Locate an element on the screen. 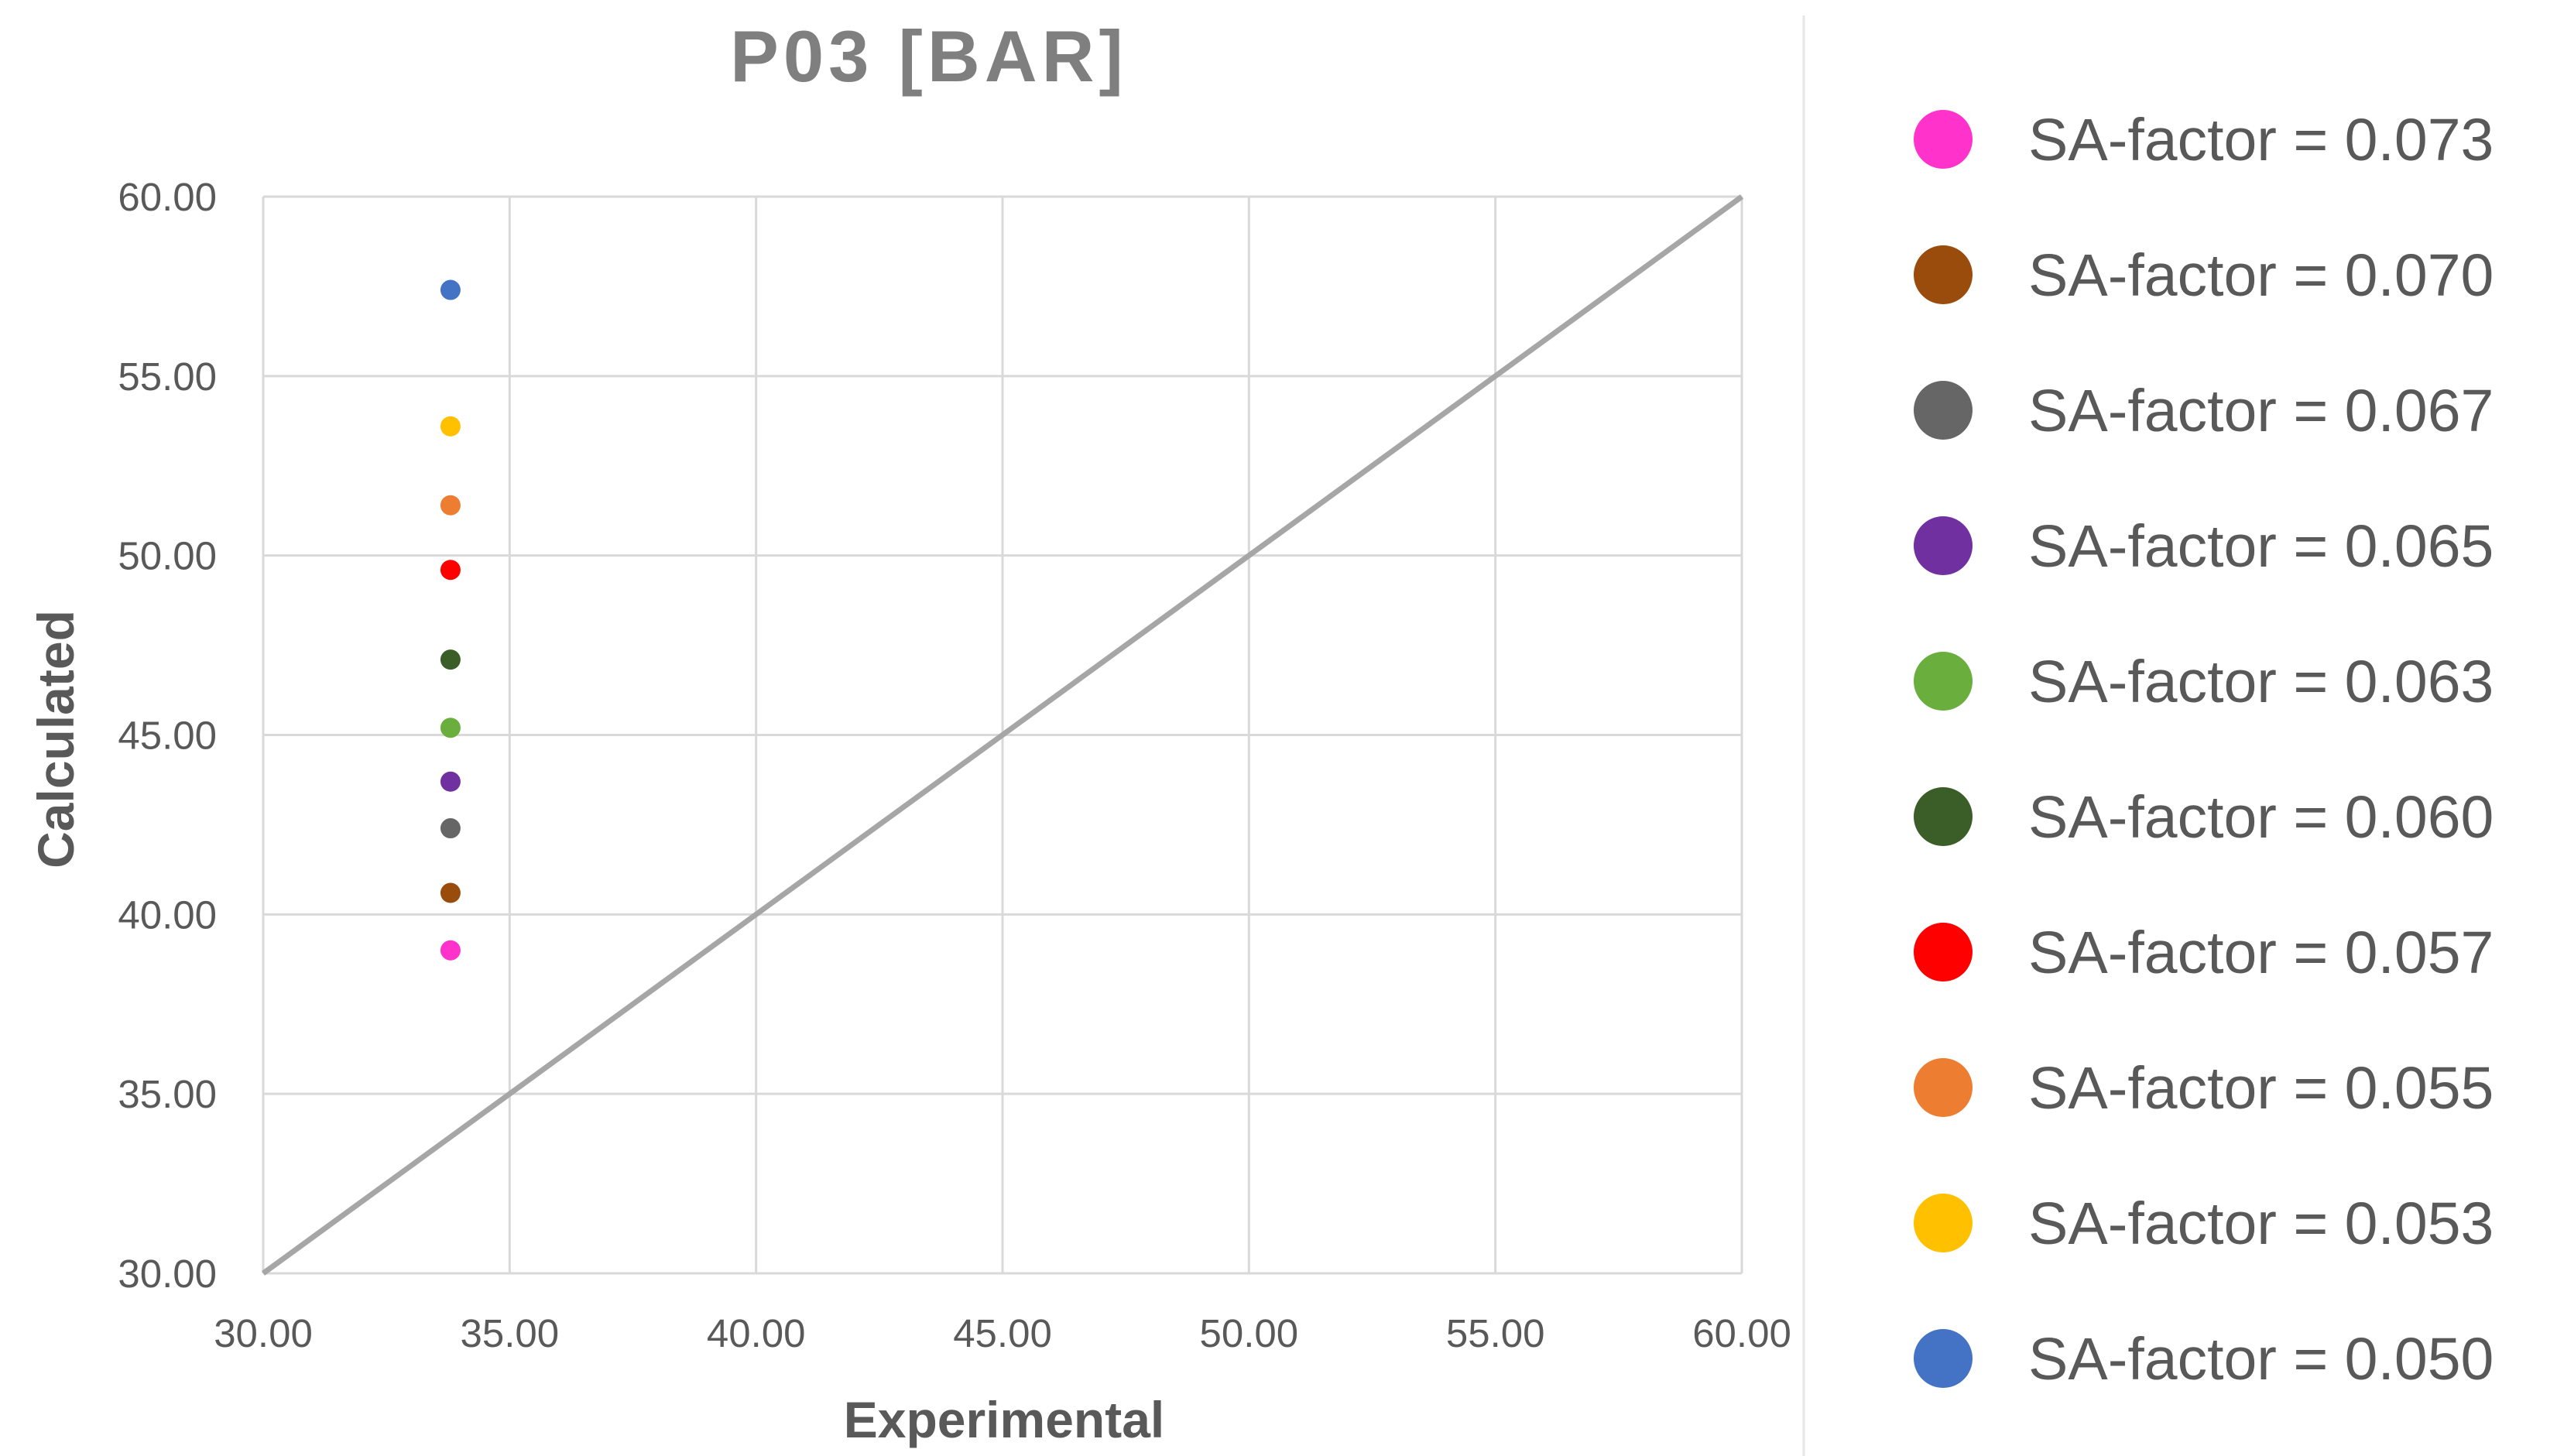  legend-item: SA-factor = 0.050 is located at coordinates (2204, 1360).